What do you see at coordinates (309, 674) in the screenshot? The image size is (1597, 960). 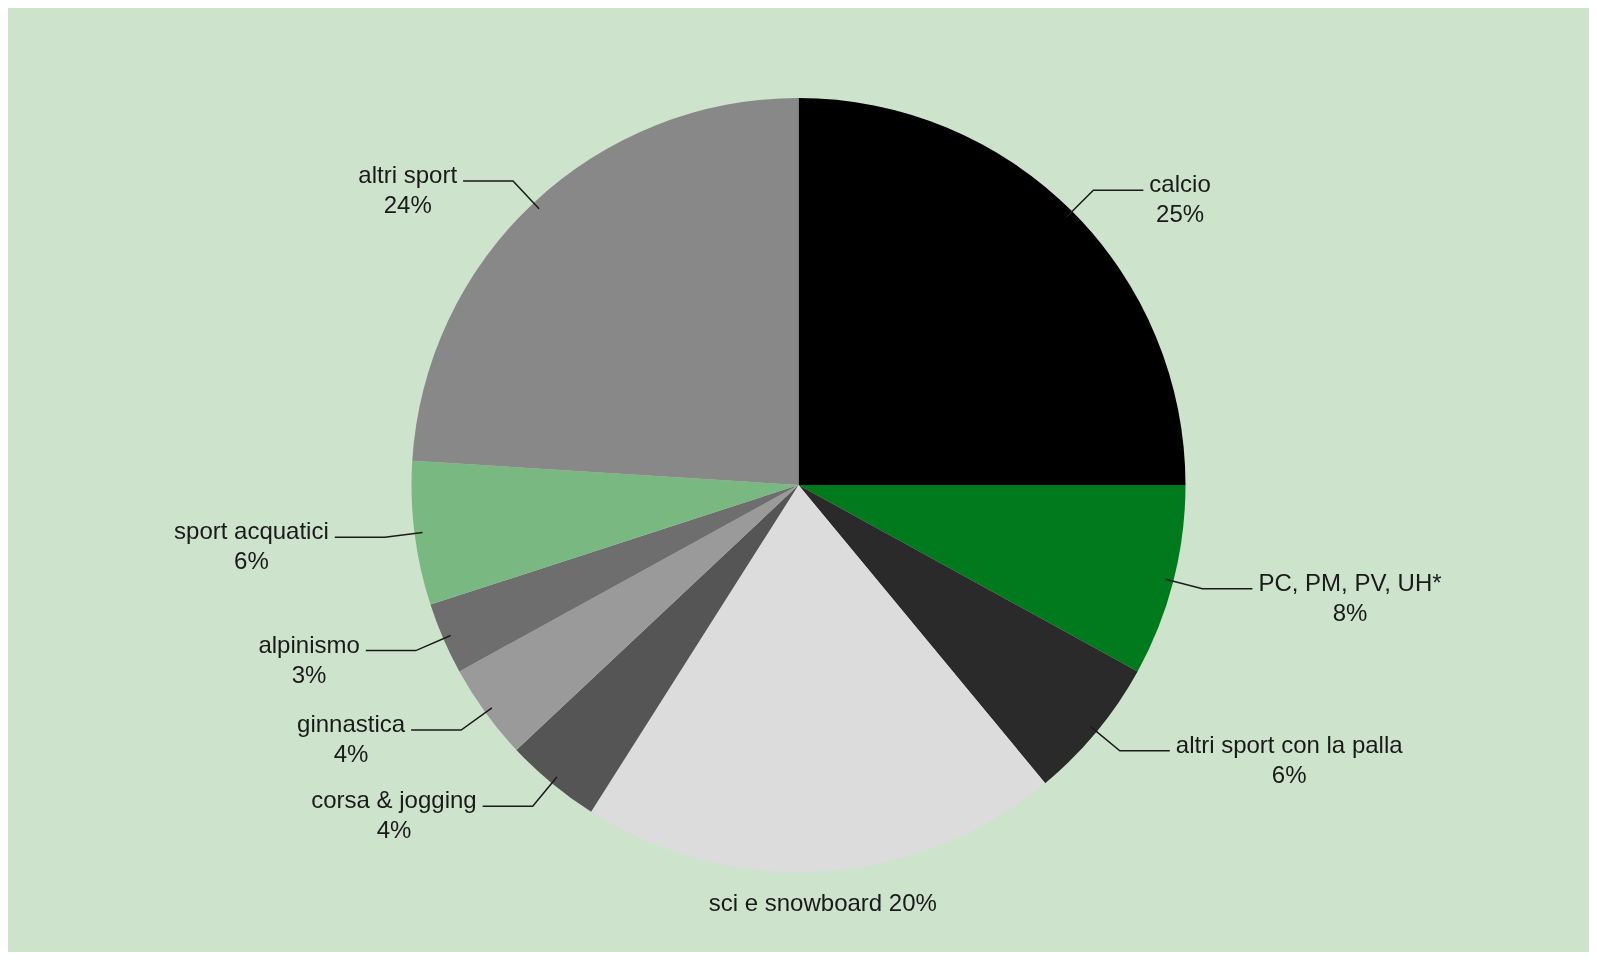 I see `data-label: 3%` at bounding box center [309, 674].